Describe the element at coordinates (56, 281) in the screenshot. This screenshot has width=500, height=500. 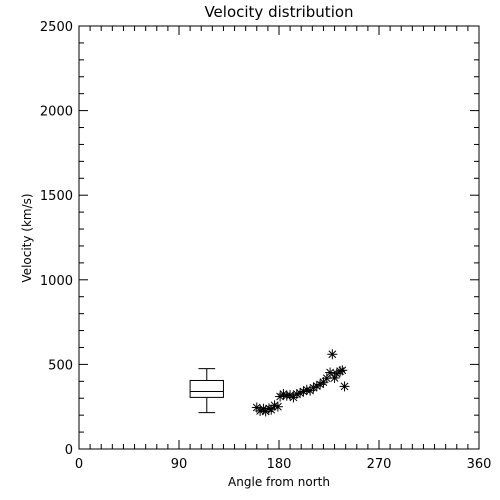
I see `y-tick-label: 1000` at that location.